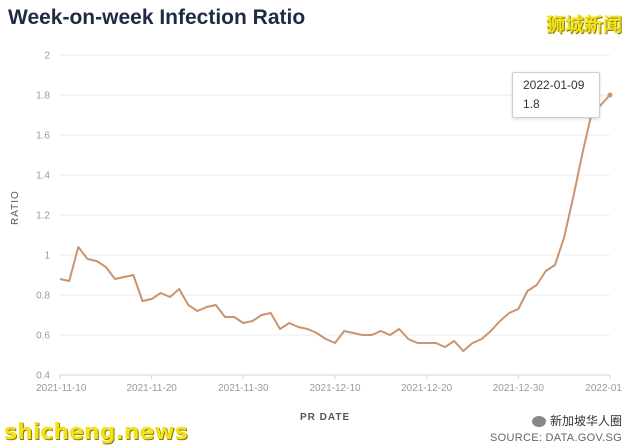 Image resolution: width=634 pixels, height=448 pixels. What do you see at coordinates (519, 388) in the screenshot?
I see `x-tick-label: 2021-12-30` at bounding box center [519, 388].